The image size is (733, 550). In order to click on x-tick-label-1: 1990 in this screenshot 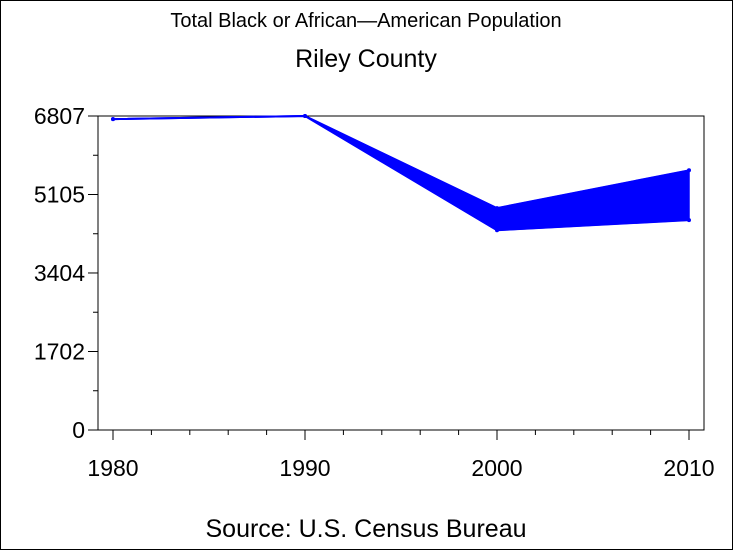, I will do `click(304, 468)`.